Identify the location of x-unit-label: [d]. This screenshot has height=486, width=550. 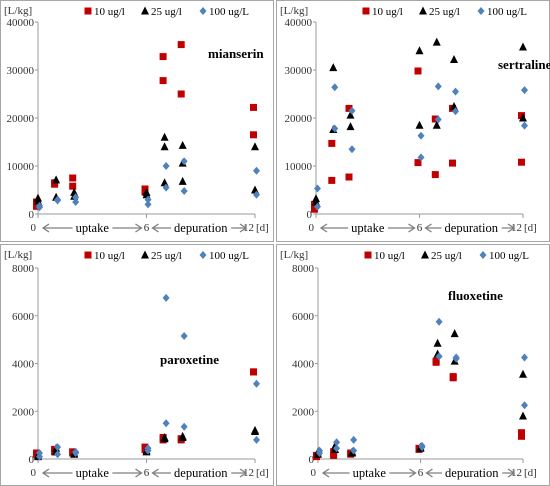
(530, 473).